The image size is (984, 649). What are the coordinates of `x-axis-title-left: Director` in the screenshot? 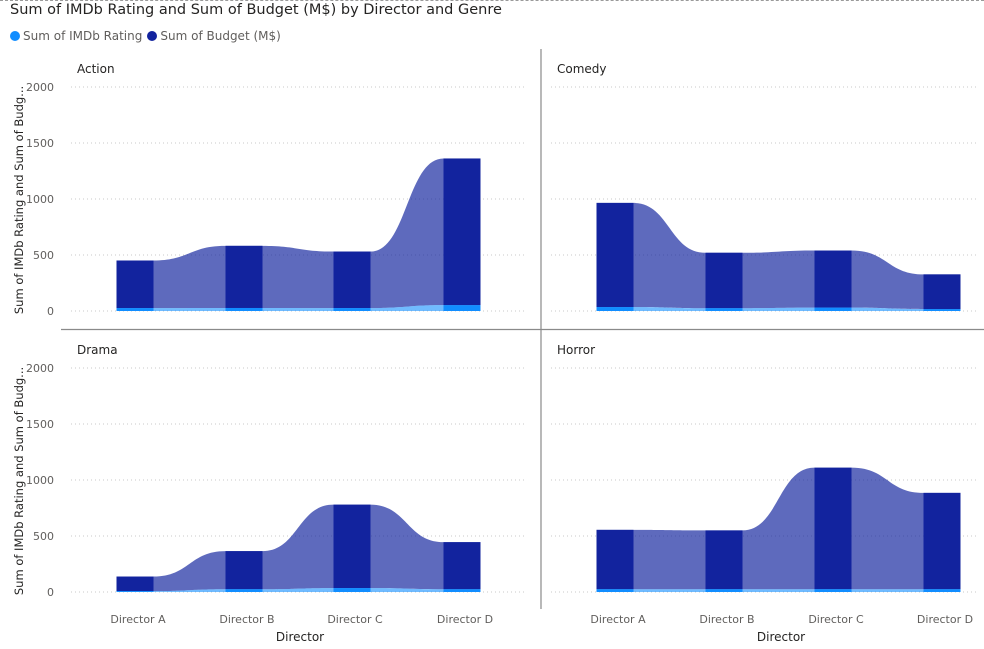 It's located at (300, 637).